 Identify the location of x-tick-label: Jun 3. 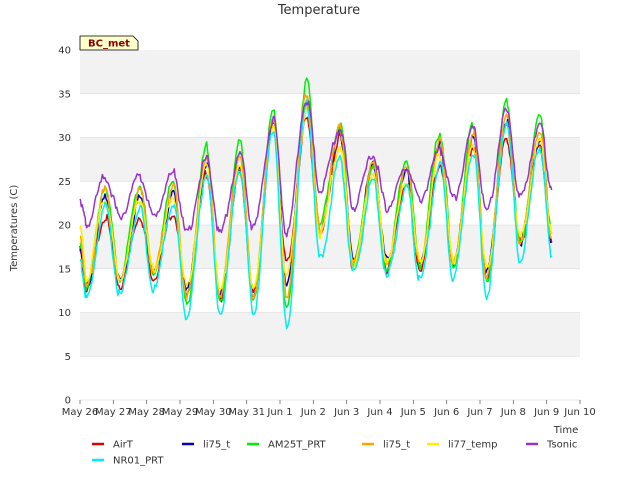
(346, 412).